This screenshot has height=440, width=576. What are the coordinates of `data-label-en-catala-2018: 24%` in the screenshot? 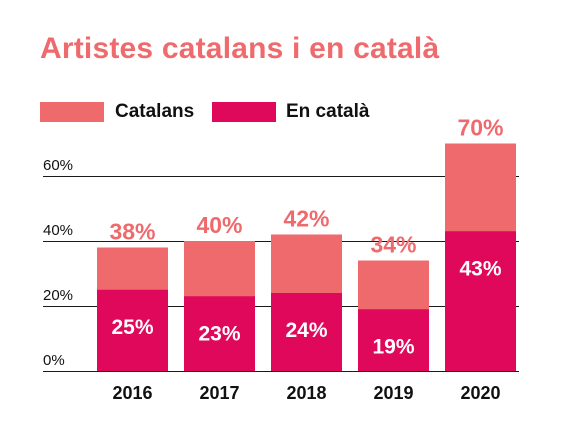 It's located at (306, 330).